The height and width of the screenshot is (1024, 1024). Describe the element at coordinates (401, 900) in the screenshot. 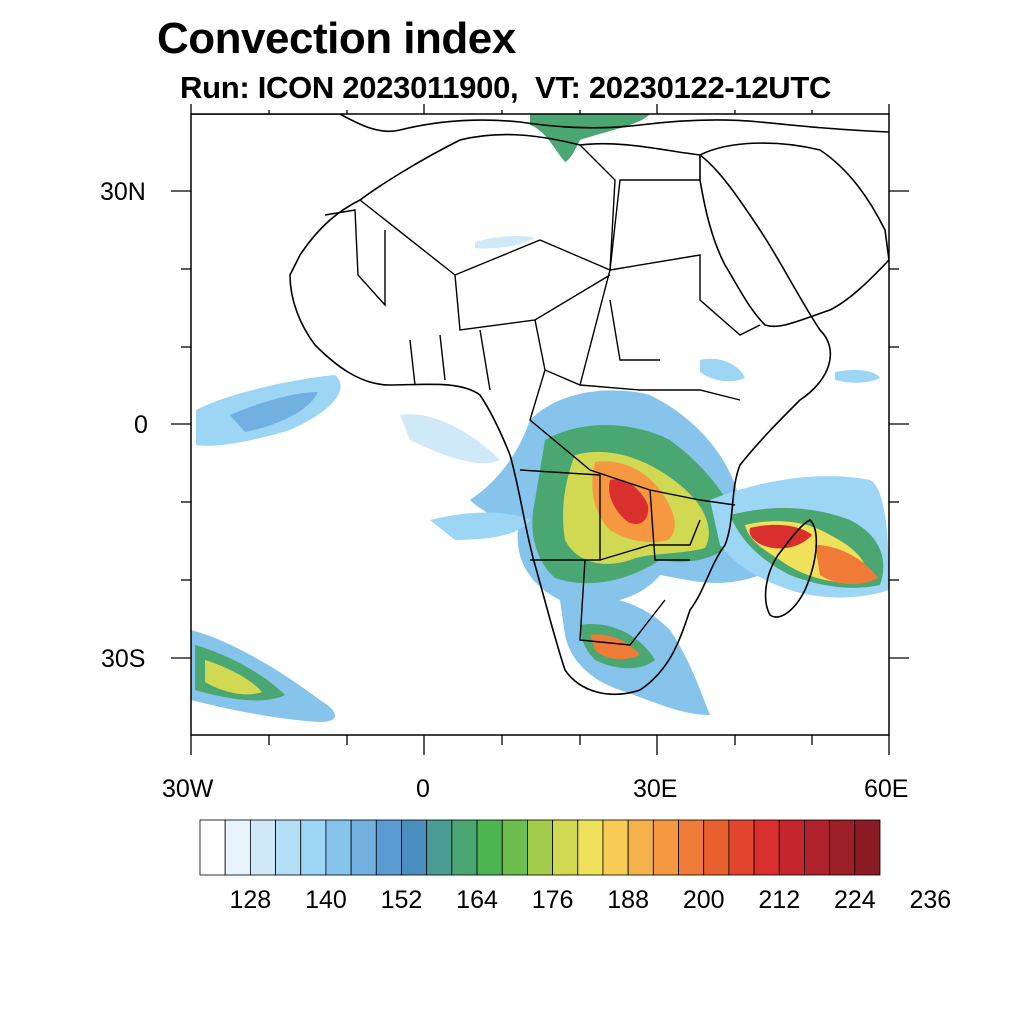

I see `colorbar-label: 152` at that location.